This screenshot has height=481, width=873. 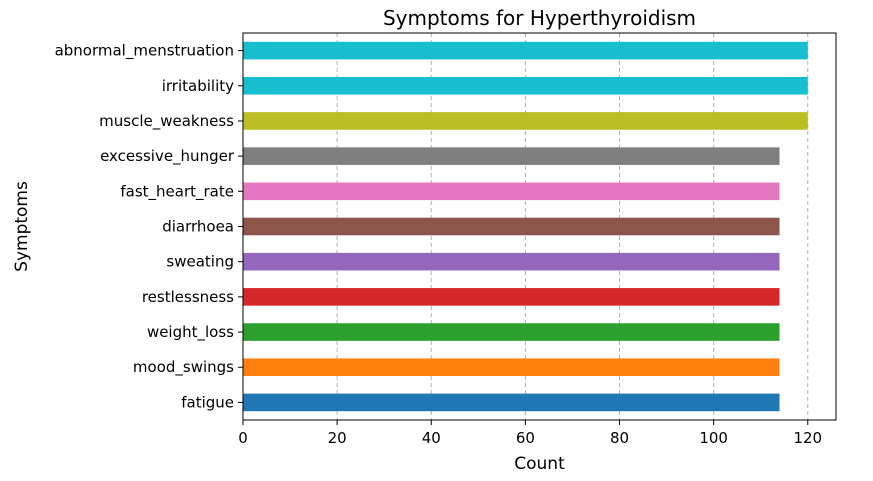 I want to click on x-tick-label: 0, so click(x=243, y=438).